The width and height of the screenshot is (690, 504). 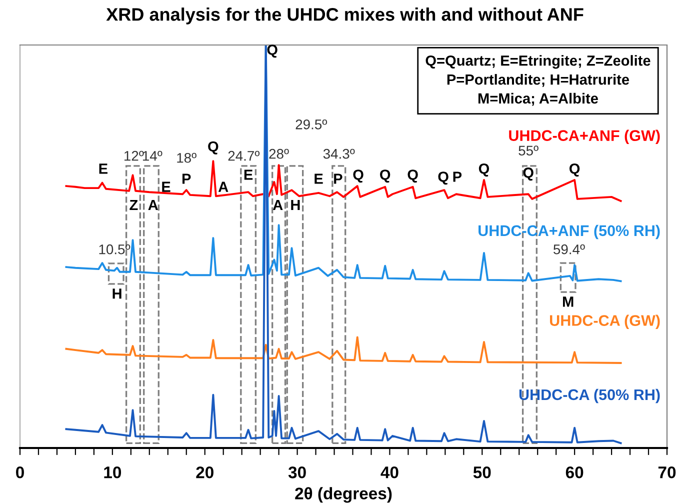 I want to click on x-tick-label: 60, so click(x=575, y=472).